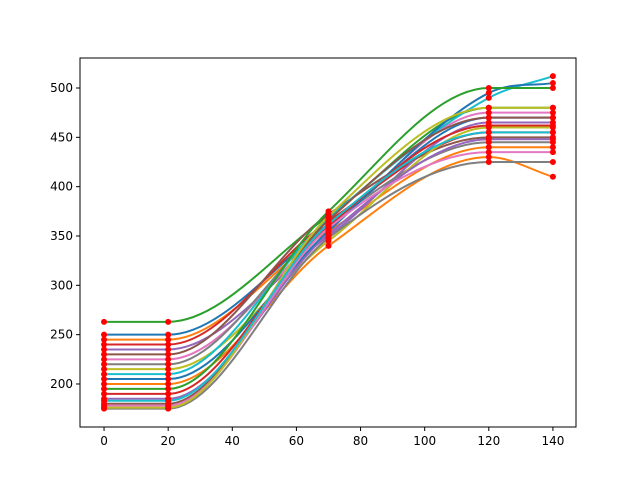 The image size is (640, 480). Describe the element at coordinates (168, 441) in the screenshot. I see `x-tick-label: 20` at that location.